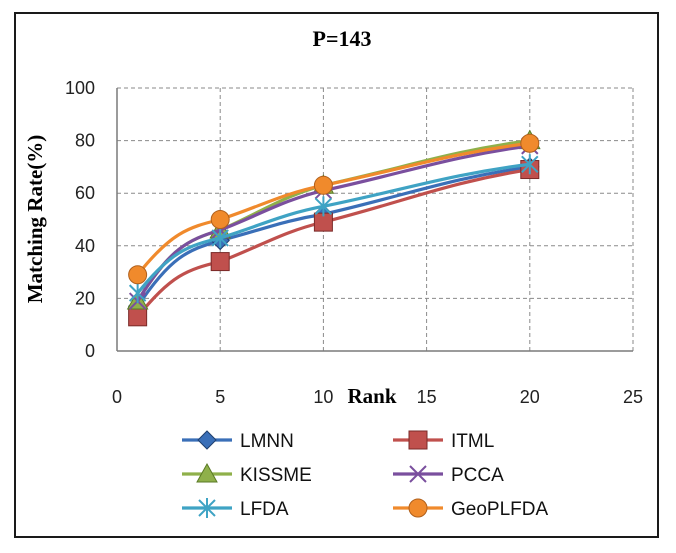  Describe the element at coordinates (276, 475) in the screenshot. I see `legend-label: KISSME` at that location.